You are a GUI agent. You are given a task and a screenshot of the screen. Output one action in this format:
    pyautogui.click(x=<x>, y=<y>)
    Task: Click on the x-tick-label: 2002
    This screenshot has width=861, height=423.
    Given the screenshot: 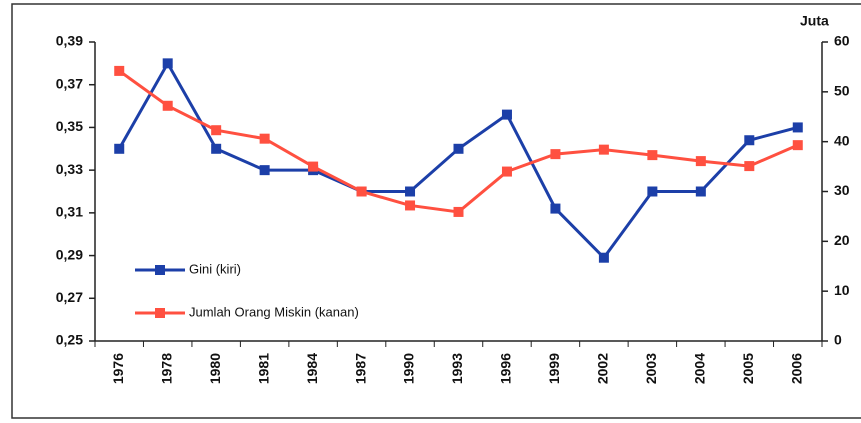 What is the action you would take?
    pyautogui.click(x=603, y=368)
    